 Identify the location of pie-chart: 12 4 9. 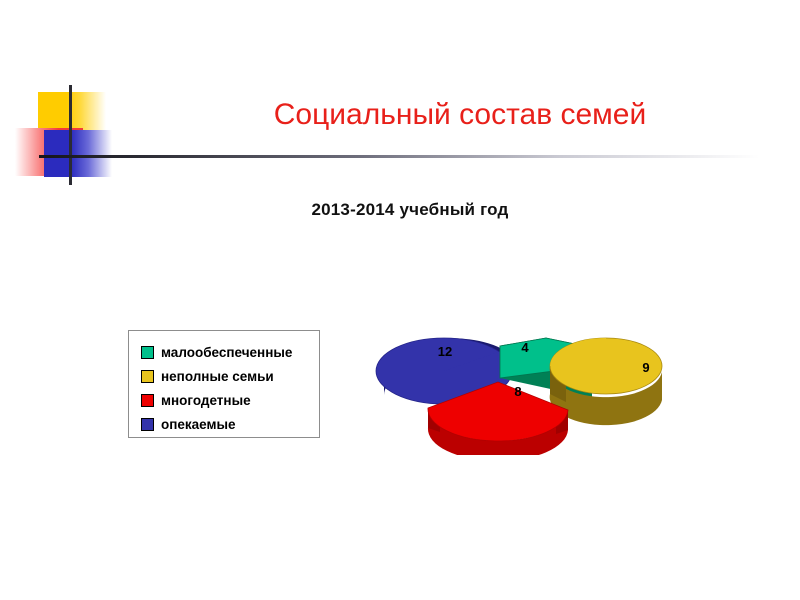
(525, 387).